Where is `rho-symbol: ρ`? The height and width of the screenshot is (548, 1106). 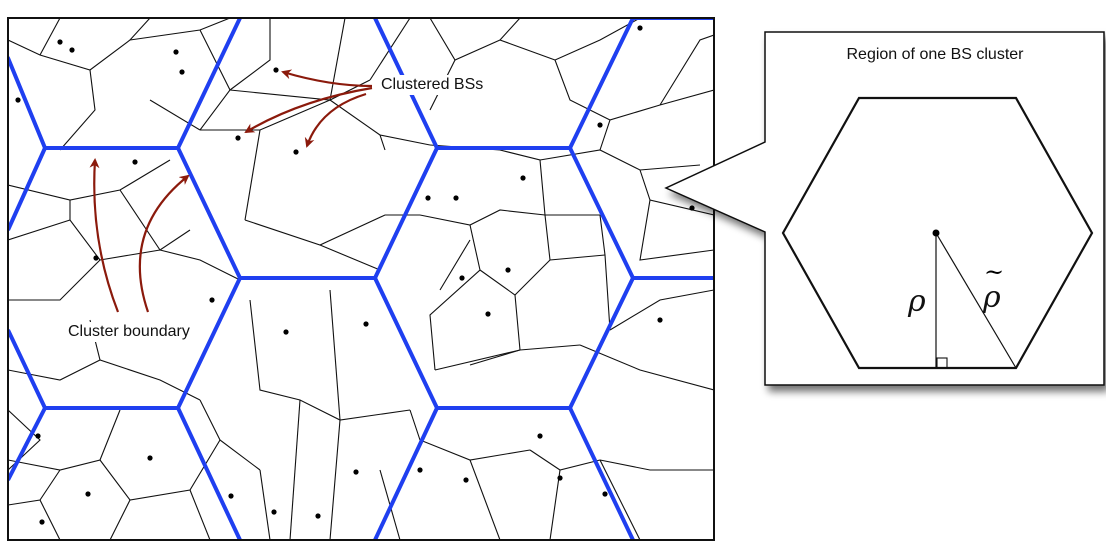
rho-symbol: ρ is located at coordinates (917, 301).